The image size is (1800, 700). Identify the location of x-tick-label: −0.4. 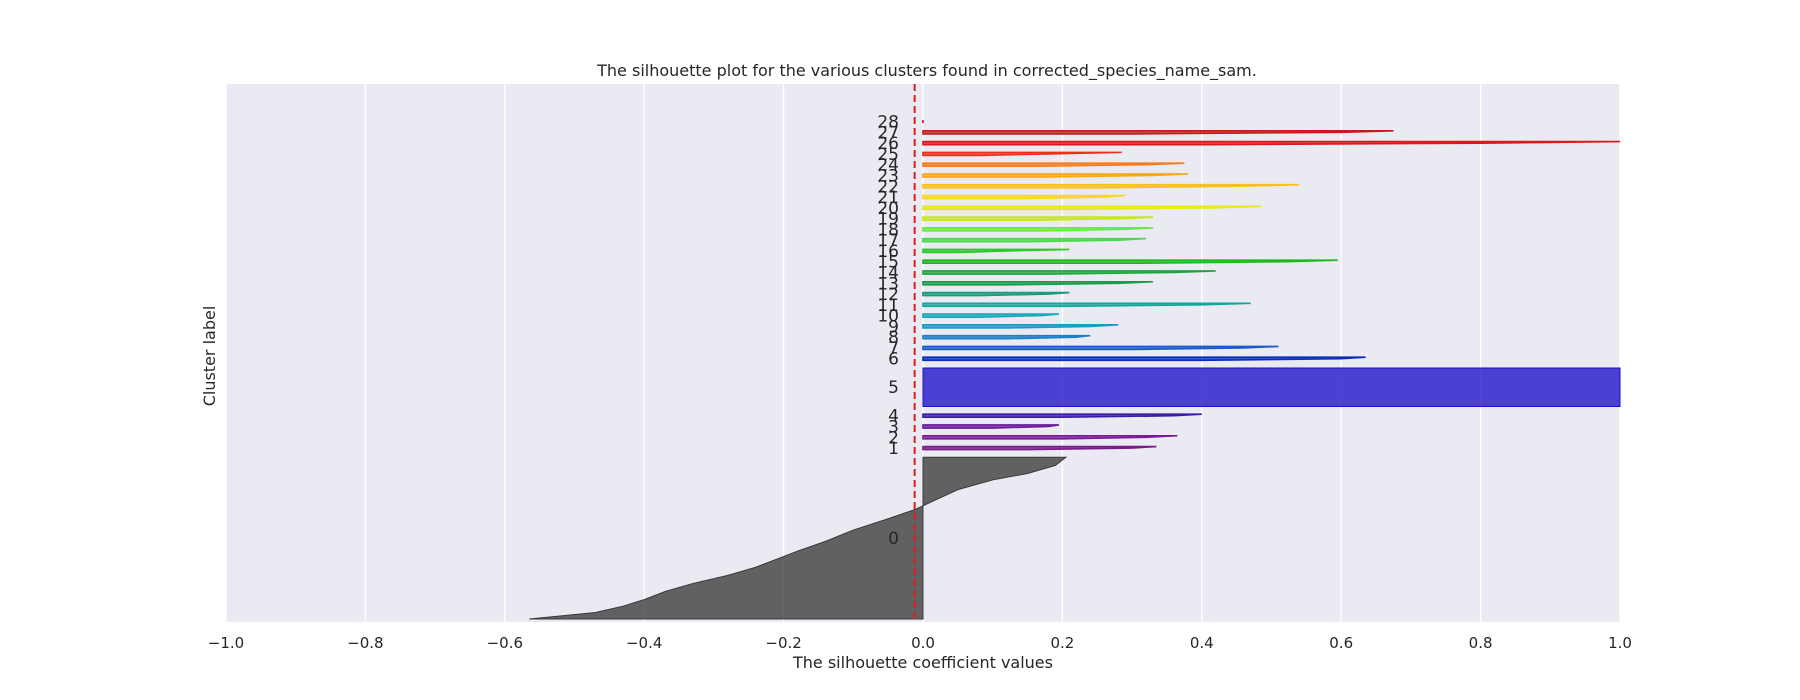
(644, 643).